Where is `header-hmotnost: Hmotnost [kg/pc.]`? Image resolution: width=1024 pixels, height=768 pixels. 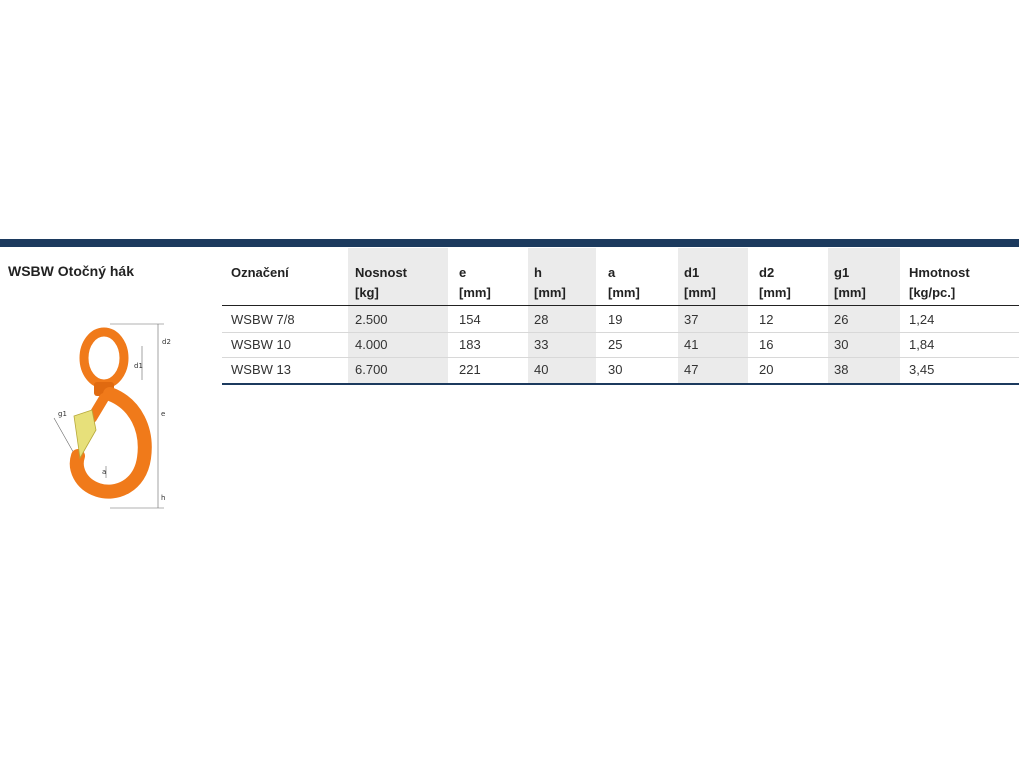 header-hmotnost: Hmotnost [kg/pc.] is located at coordinates (939, 283).